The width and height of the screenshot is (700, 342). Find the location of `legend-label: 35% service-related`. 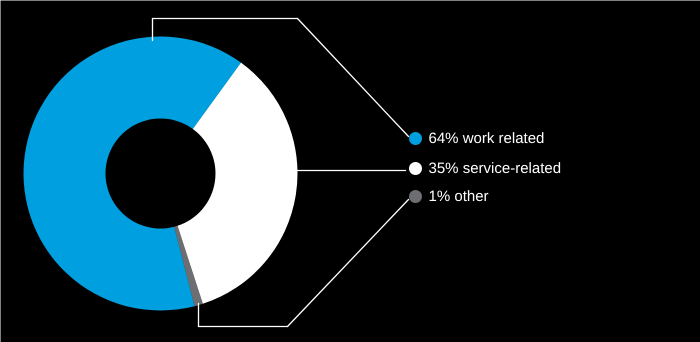

legend-label: 35% service-related is located at coordinates (495, 168).